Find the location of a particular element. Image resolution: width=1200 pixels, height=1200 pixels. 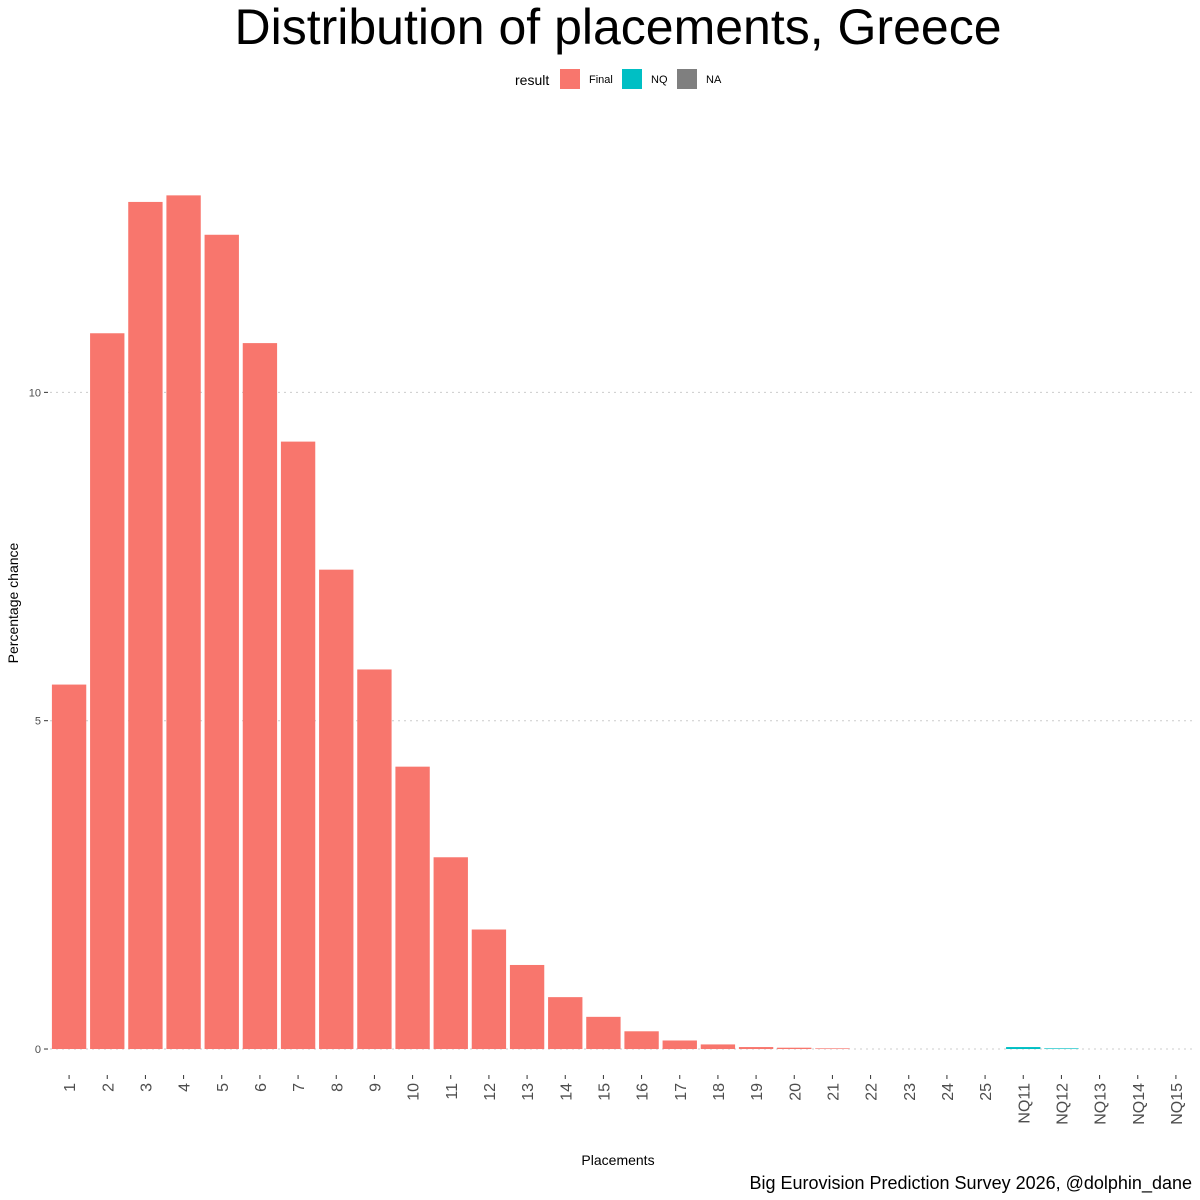

x-tick-label-10: 10 is located at coordinates (414, 1092).